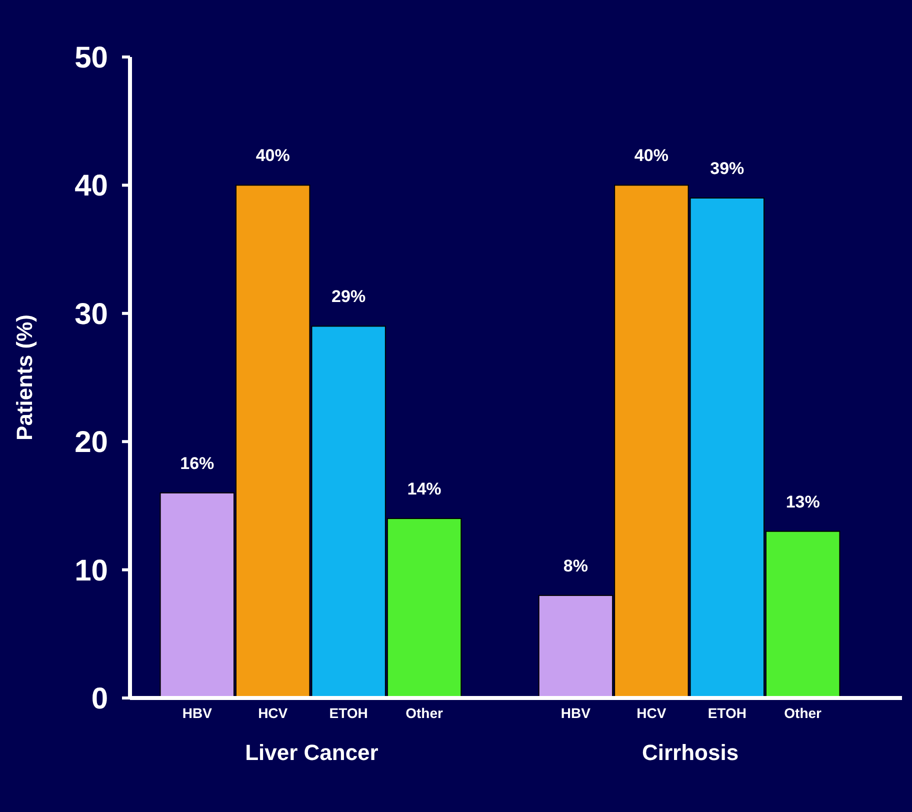 The height and width of the screenshot is (812, 912). What do you see at coordinates (24, 377) in the screenshot?
I see `y-axis-title: Patients (%)` at bounding box center [24, 377].